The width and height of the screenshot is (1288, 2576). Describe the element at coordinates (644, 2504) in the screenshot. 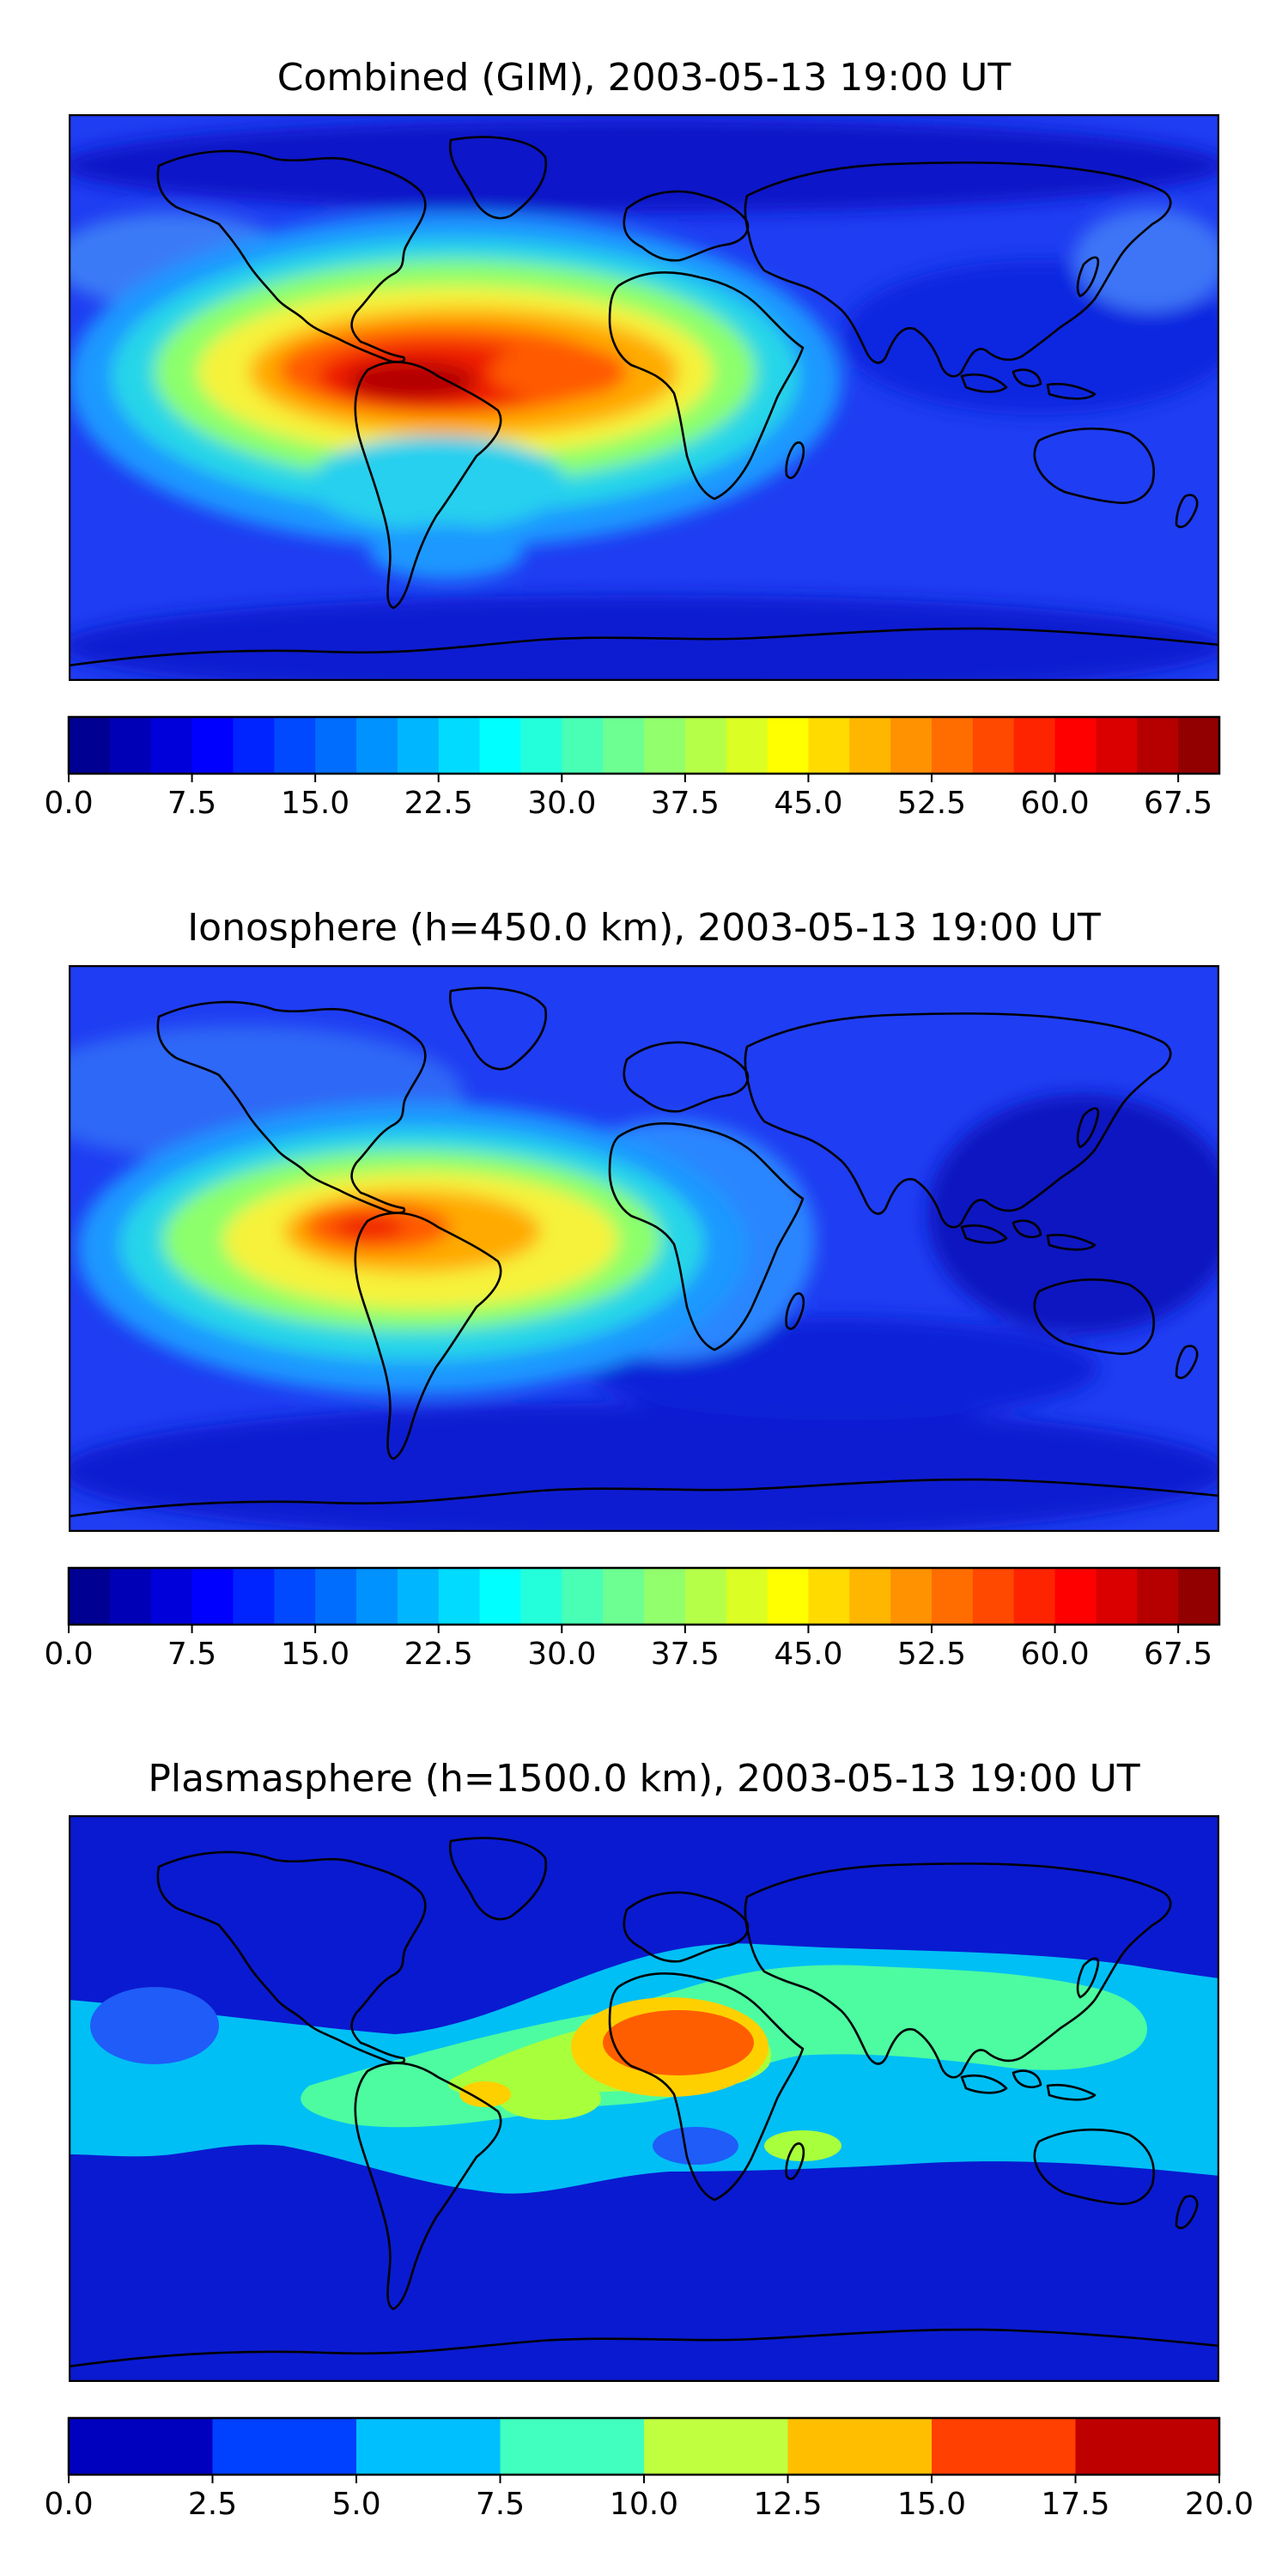

I see `colorbar-tick-label: 10.0` at that location.